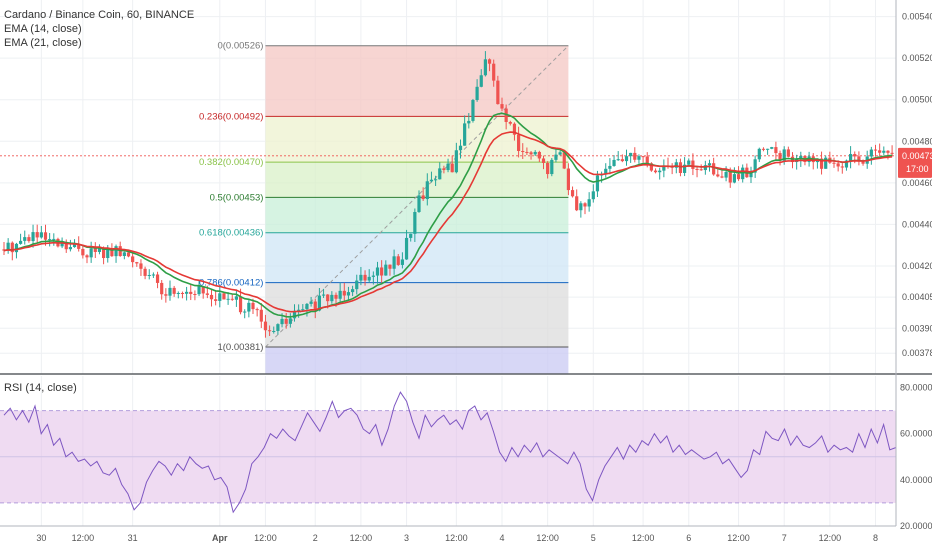 Image resolution: width=932 pixels, height=555 pixels. Describe the element at coordinates (231, 116) in the screenshot. I see `fib-level-label: 0.236(0.00492)` at that location.